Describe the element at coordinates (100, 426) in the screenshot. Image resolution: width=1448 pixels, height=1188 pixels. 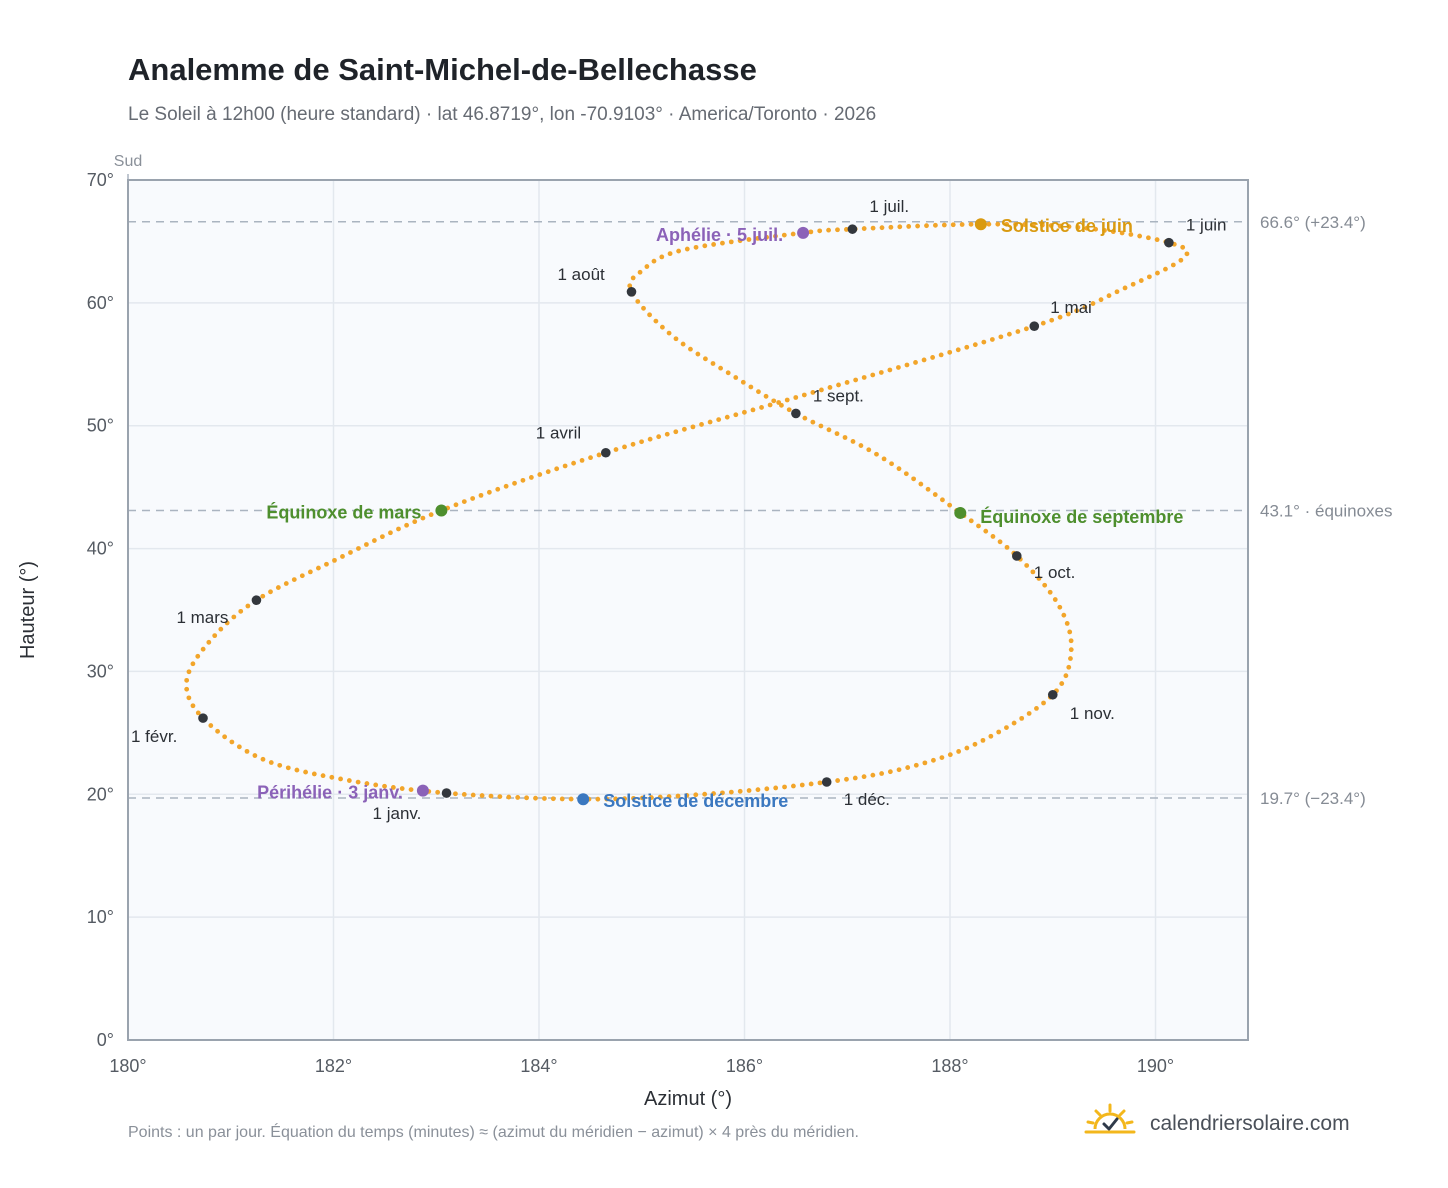
I see `y-tick-label: 50°` at that location.